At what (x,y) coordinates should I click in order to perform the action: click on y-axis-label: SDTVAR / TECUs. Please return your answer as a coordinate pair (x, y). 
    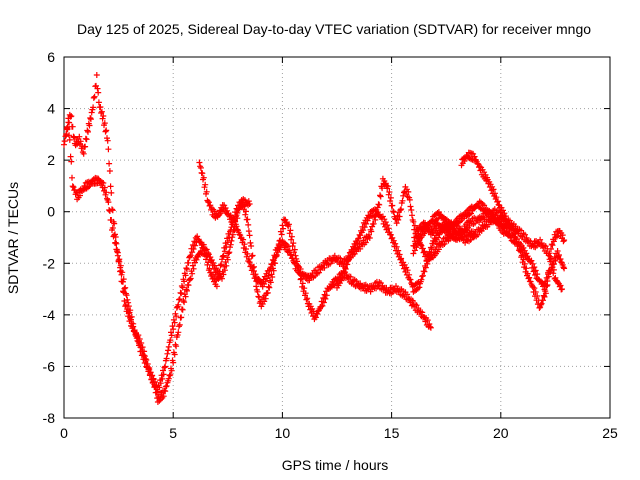
    Looking at the image, I should click on (13, 238).